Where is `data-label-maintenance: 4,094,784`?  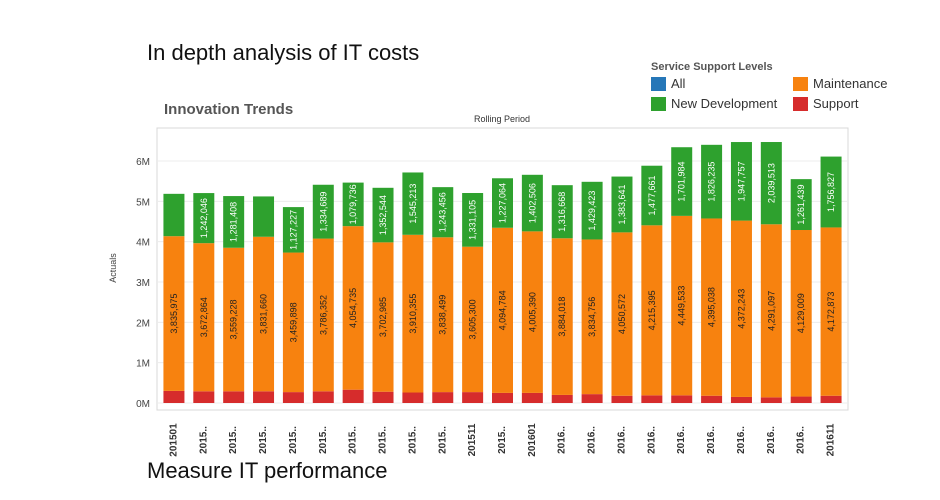
data-label-maintenance: 4,094,784 is located at coordinates (503, 310).